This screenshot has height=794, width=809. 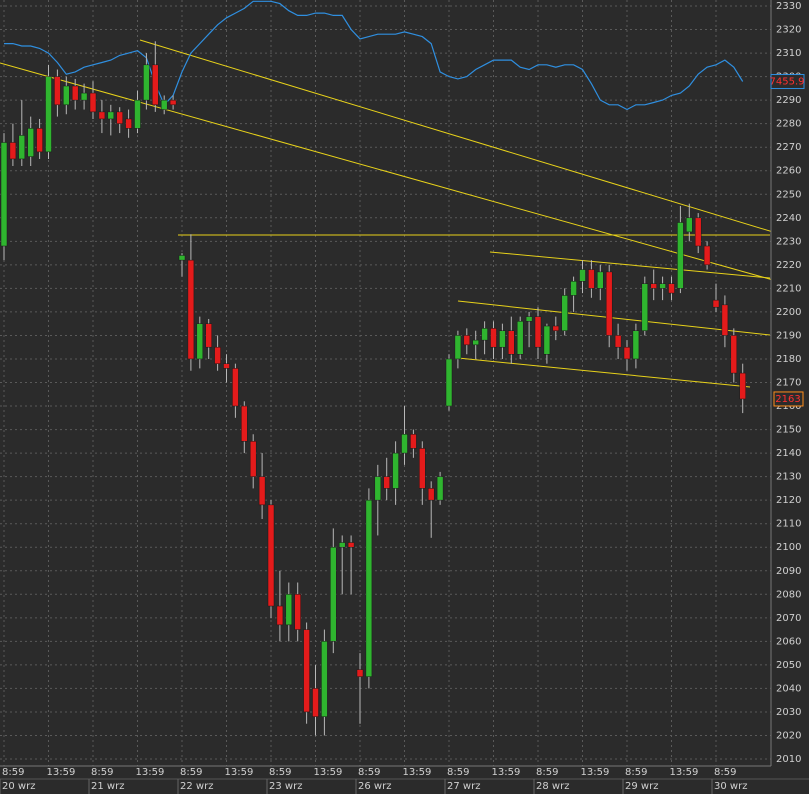 I want to click on date-label: 30 wrz, so click(x=730, y=786).